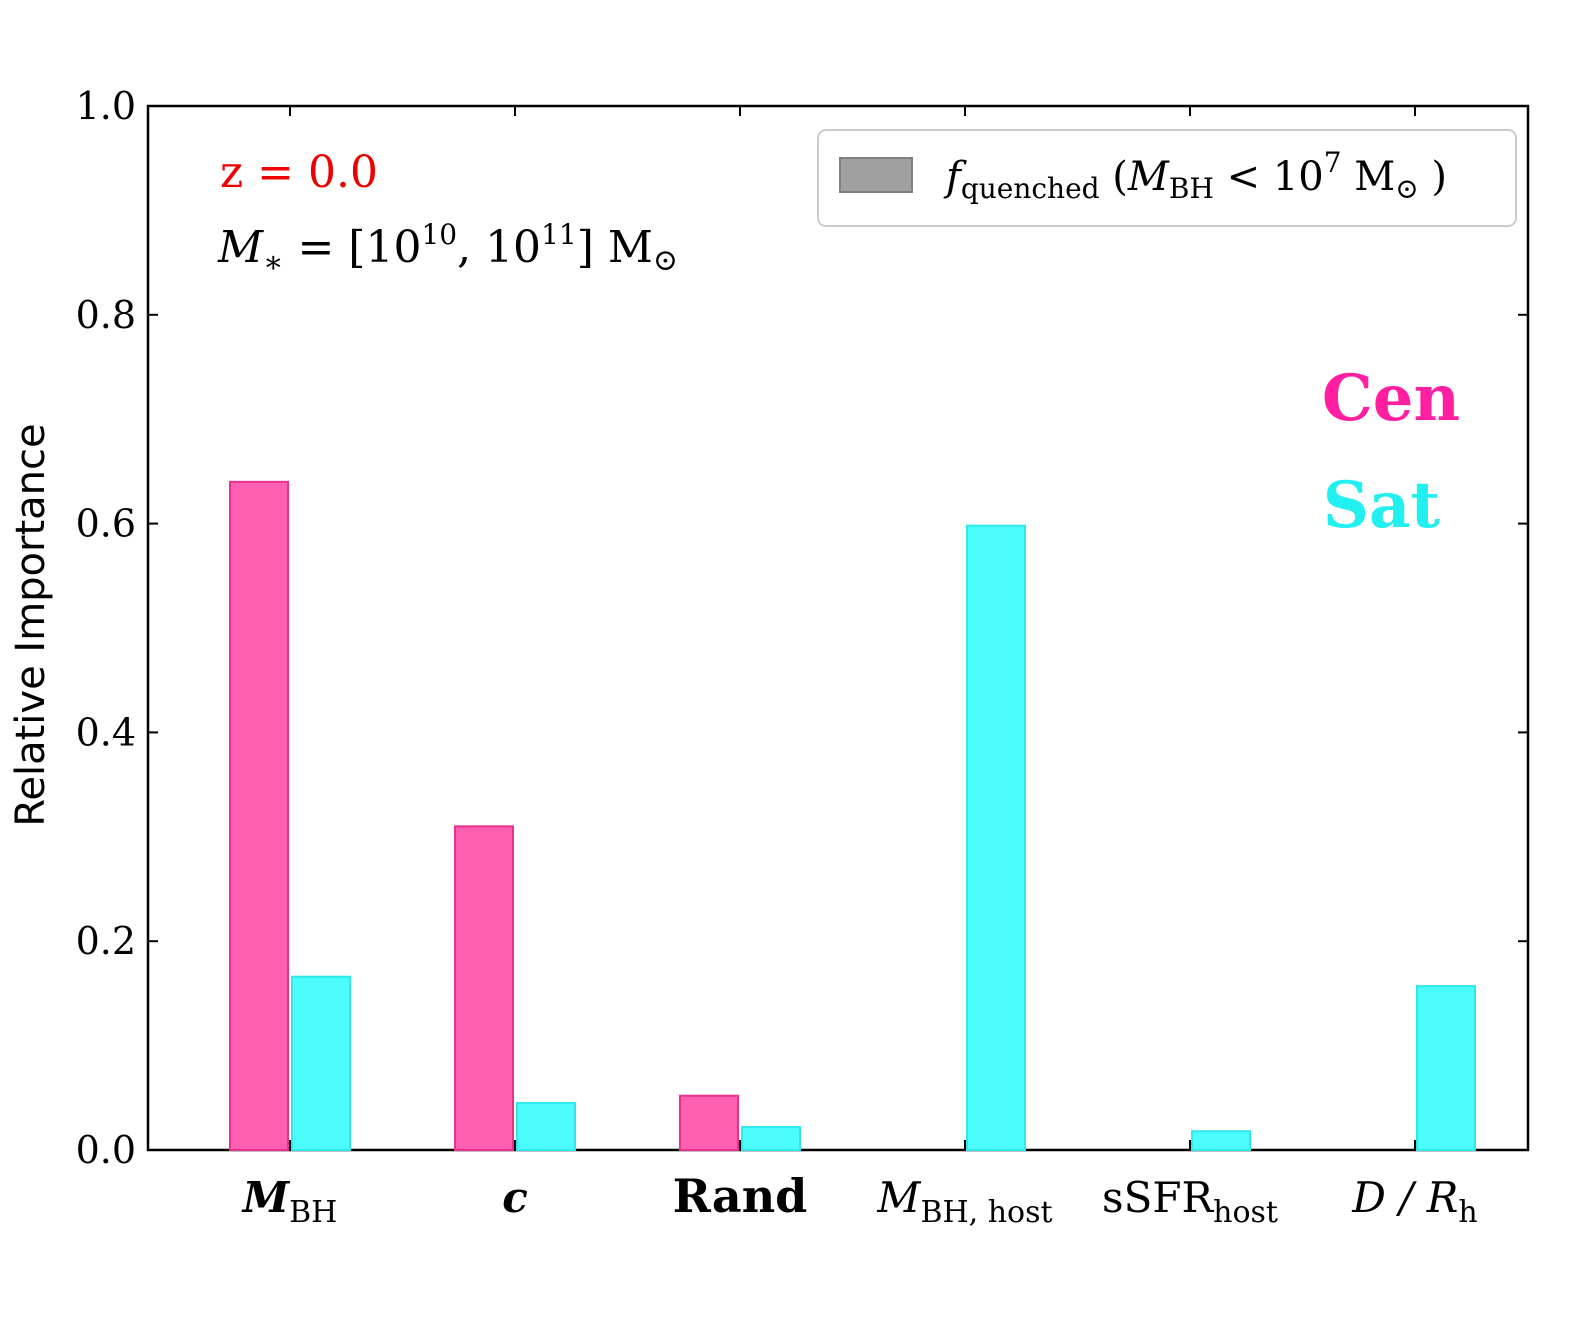 This screenshot has width=1594, height=1343. What do you see at coordinates (964, 1201) in the screenshot?
I see `x-tick-label: MBH, host` at bounding box center [964, 1201].